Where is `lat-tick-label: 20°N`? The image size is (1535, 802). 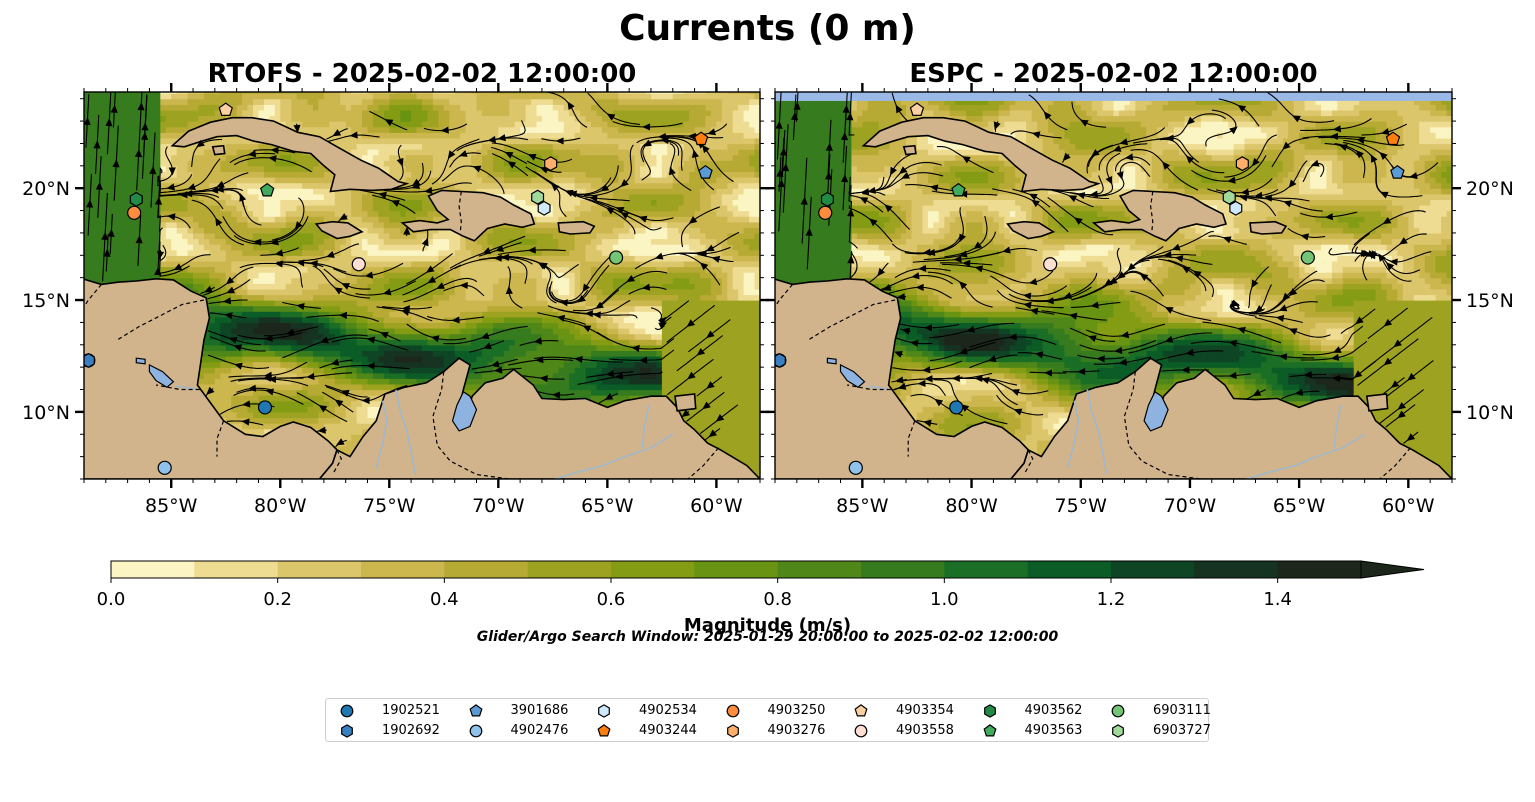 lat-tick-label: 20°N is located at coordinates (46, 189).